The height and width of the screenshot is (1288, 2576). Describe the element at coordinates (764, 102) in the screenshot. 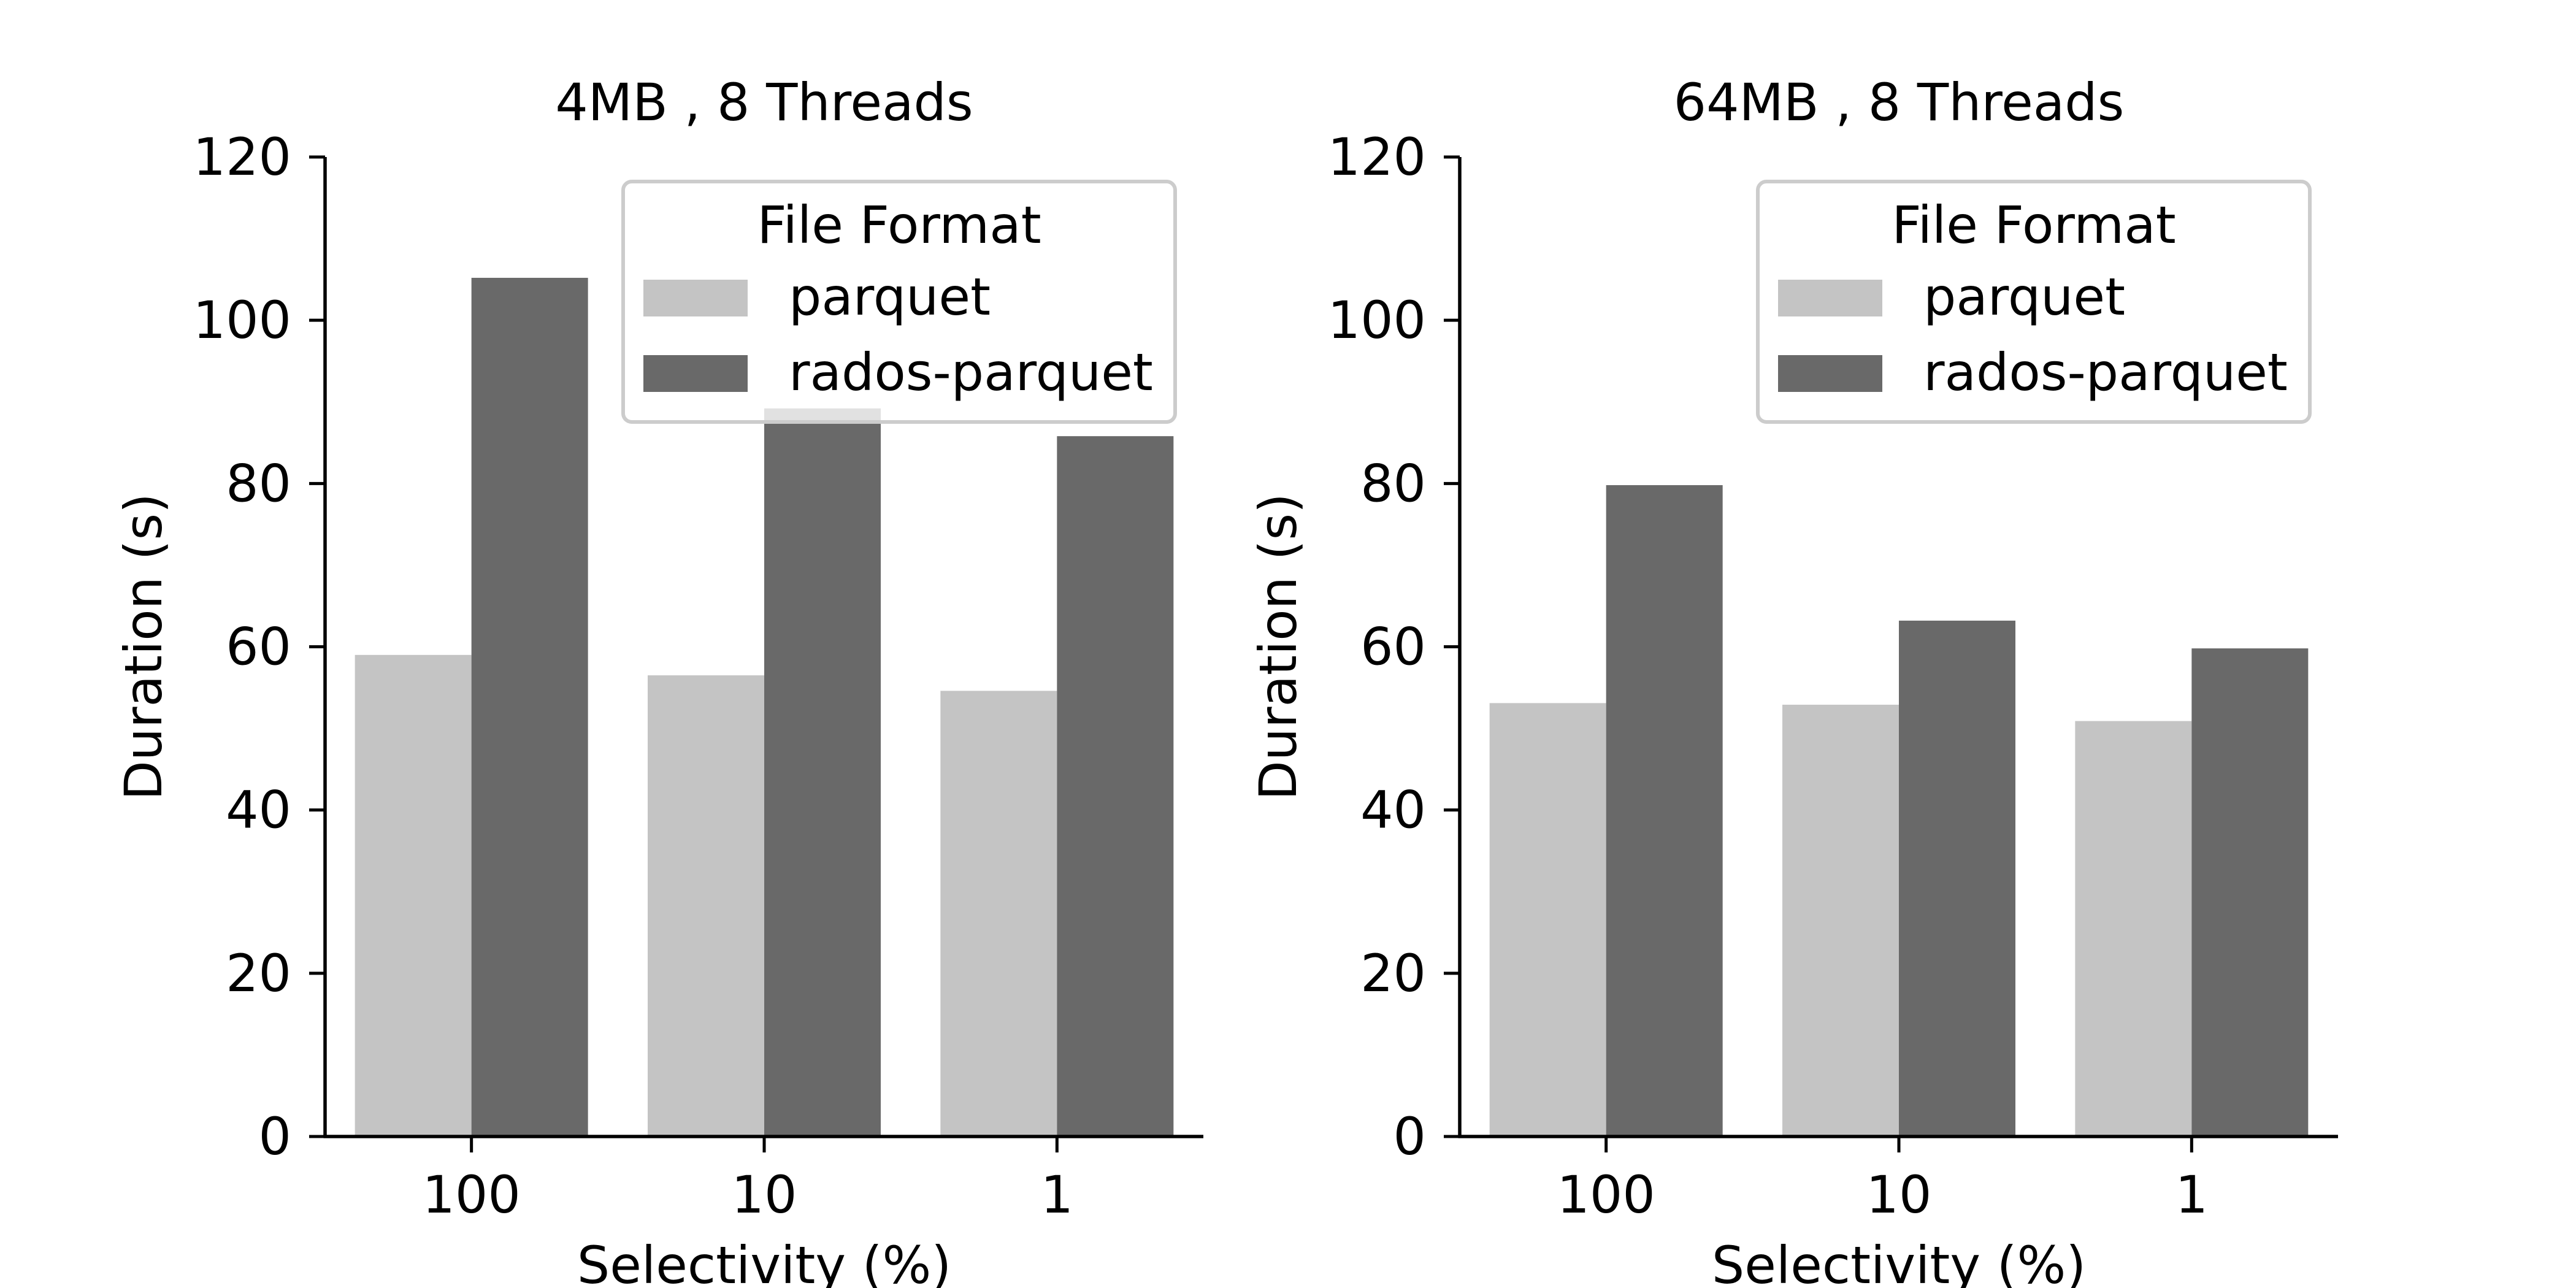

I see `chart-title: 4MB , 8 Threads` at that location.